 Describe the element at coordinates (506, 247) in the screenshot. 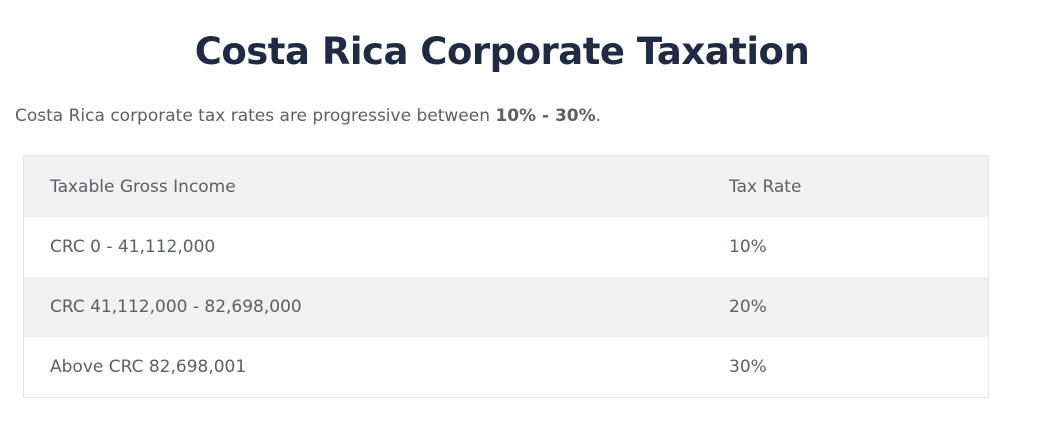

I see `table-row: CRC 0 - 41,112,000 10%` at that location.